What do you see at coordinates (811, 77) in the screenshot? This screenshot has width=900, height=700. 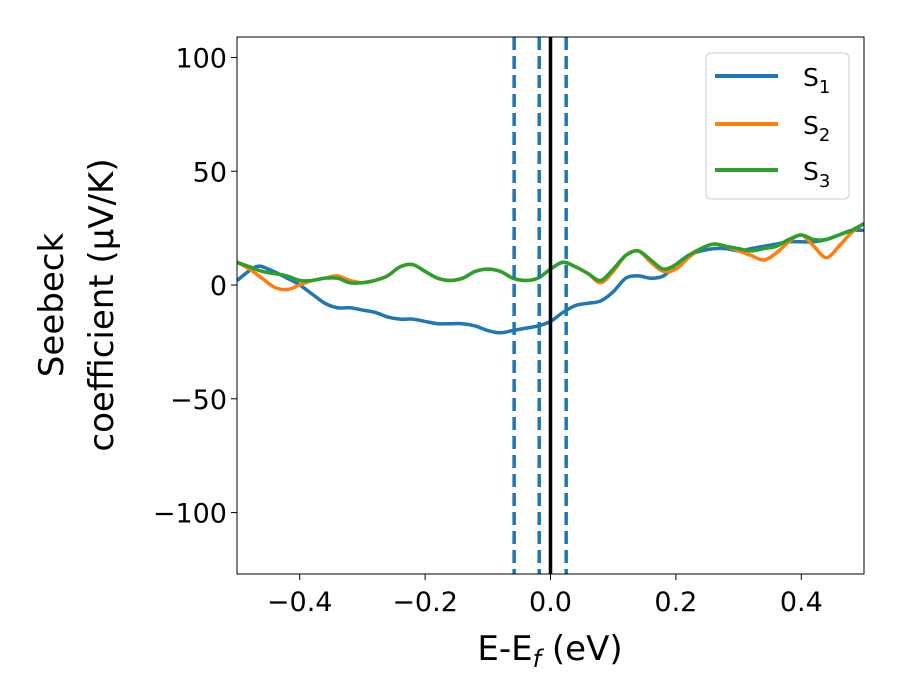 I see `legend-s1-name: S` at bounding box center [811, 77].